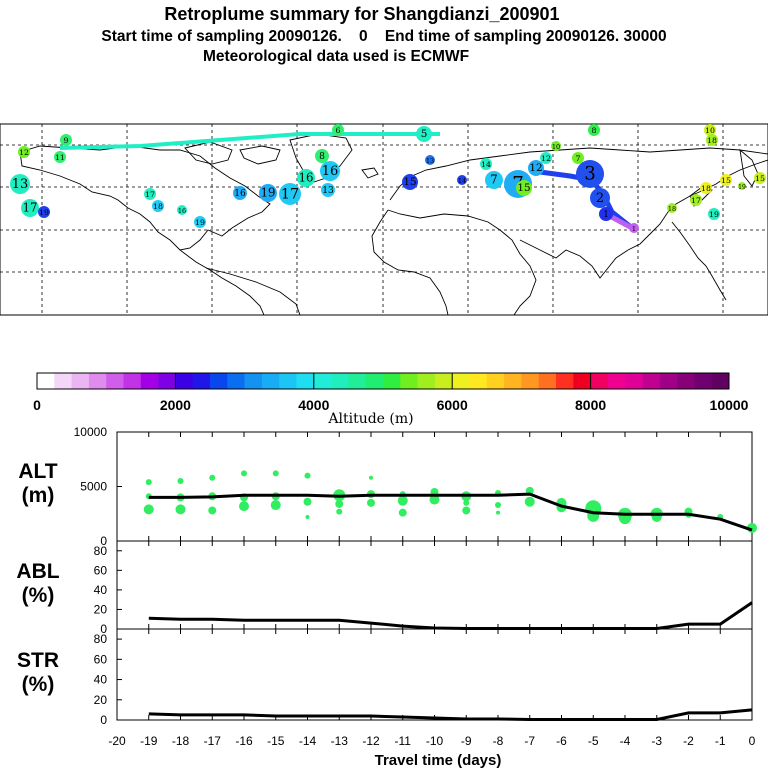 The width and height of the screenshot is (768, 768). Describe the element at coordinates (435, 741) in the screenshot. I see `x-tick-label: -10` at that location.